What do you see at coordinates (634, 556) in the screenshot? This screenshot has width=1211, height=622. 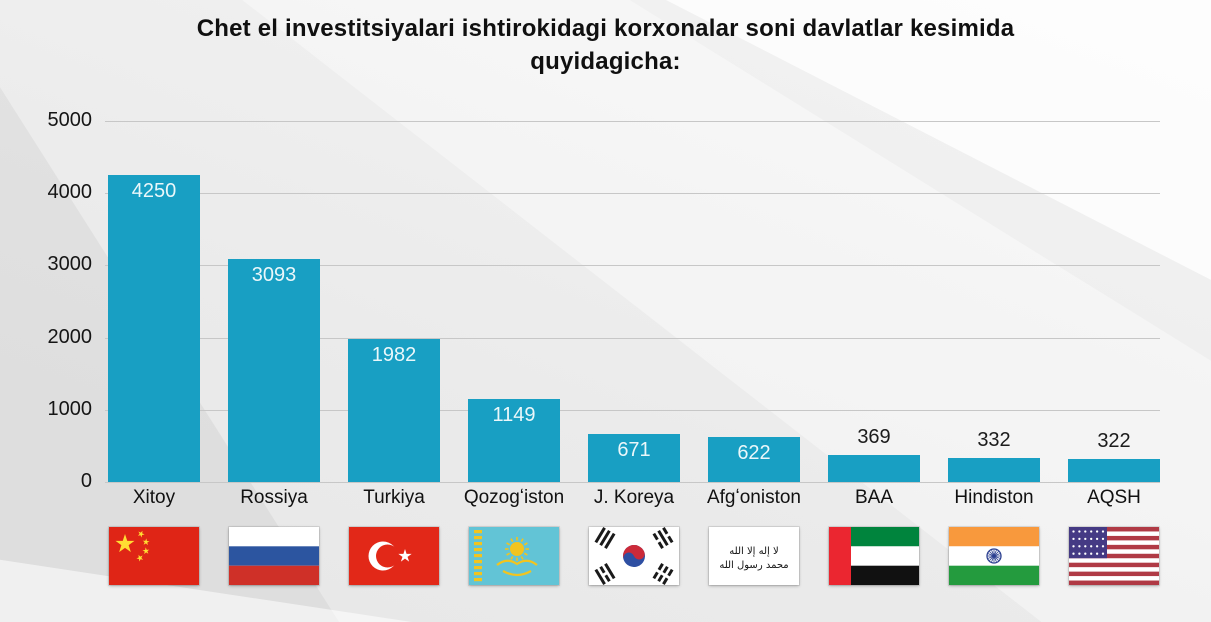 I see `flag-south-korea` at bounding box center [634, 556].